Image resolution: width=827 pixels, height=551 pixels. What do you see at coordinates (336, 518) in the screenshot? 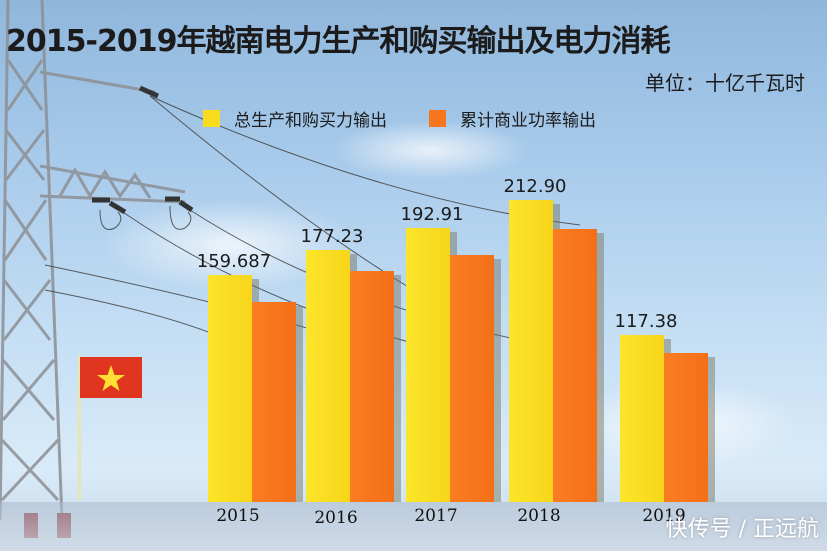
I see `x-axis-label-2016: 2016` at bounding box center [336, 518].